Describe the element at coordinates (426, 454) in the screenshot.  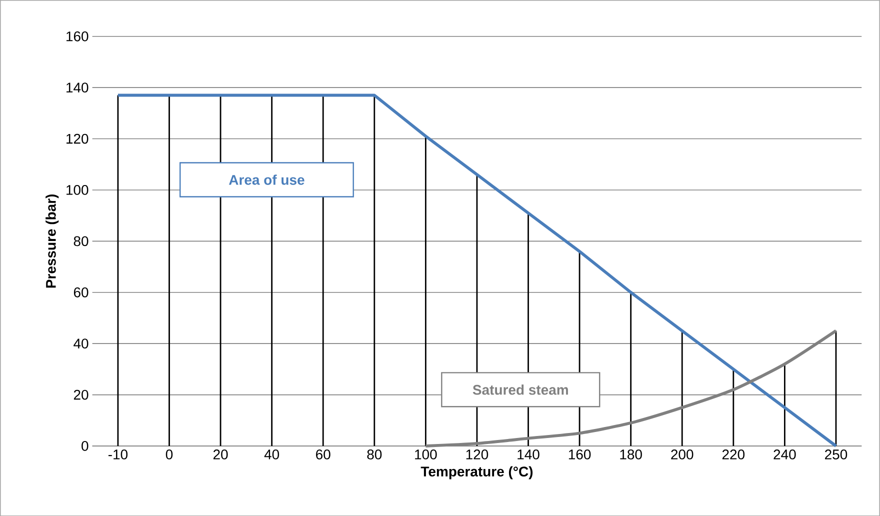
I see `x-tick-label: 100` at that location.